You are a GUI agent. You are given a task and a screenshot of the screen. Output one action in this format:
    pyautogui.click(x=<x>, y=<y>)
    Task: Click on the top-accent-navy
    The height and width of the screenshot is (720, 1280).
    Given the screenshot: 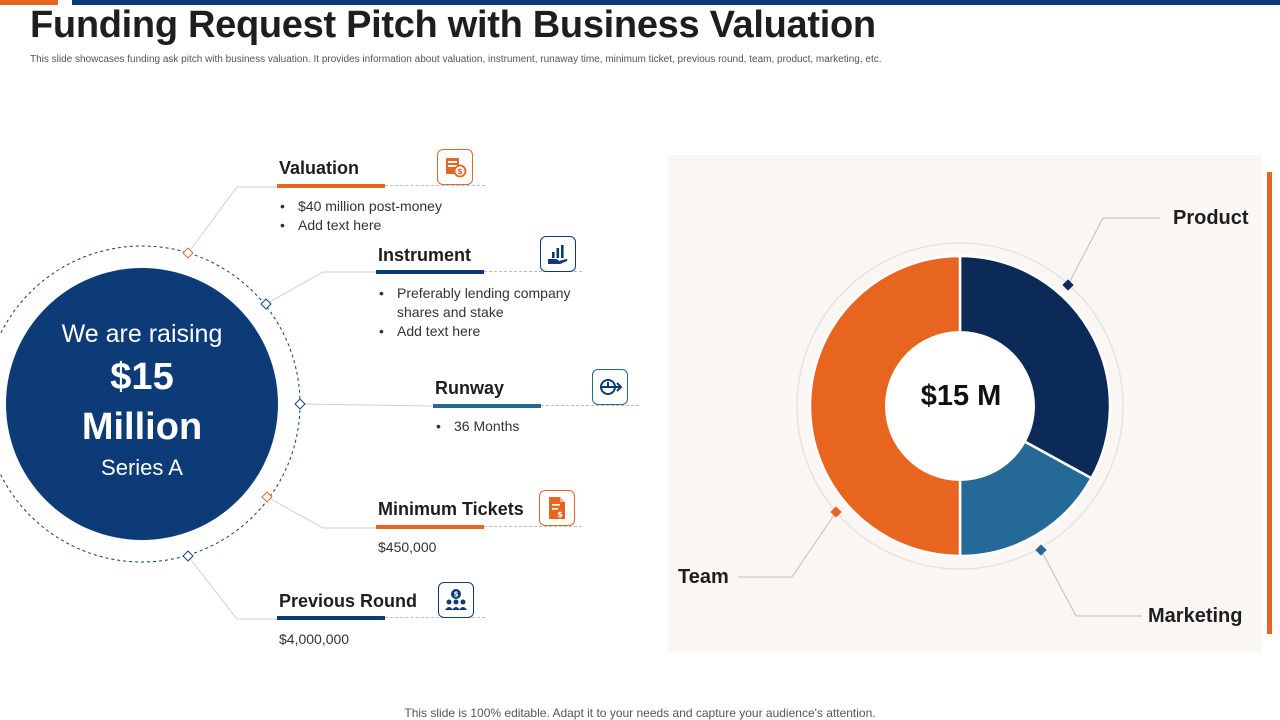 What is the action you would take?
    pyautogui.click(x=676, y=2)
    